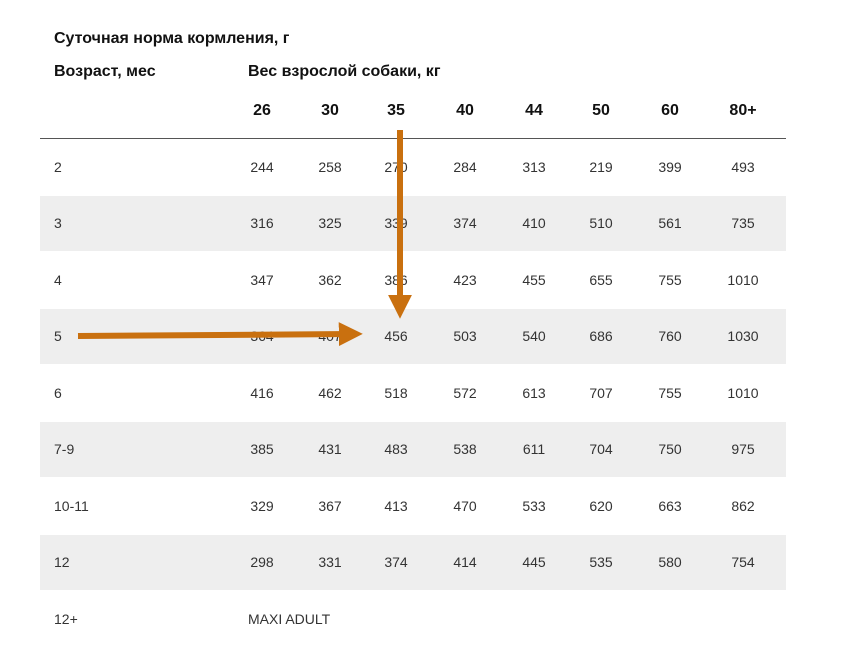 Image resolution: width=841 pixels, height=648 pixels. Describe the element at coordinates (743, 562) in the screenshot. I see `value-cell: 754` at that location.